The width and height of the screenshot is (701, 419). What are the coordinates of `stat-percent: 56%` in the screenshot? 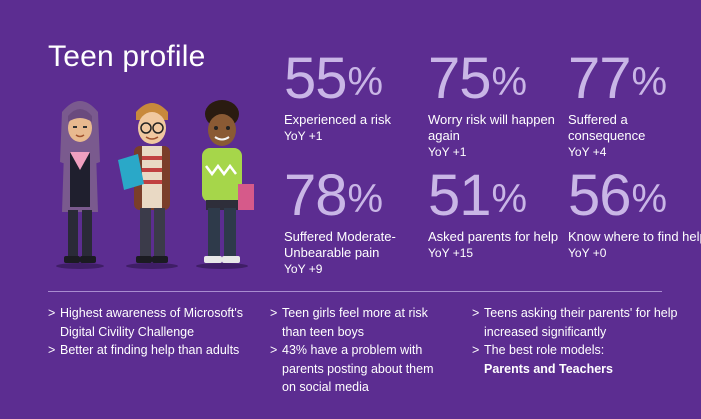 It's located at (617, 195).